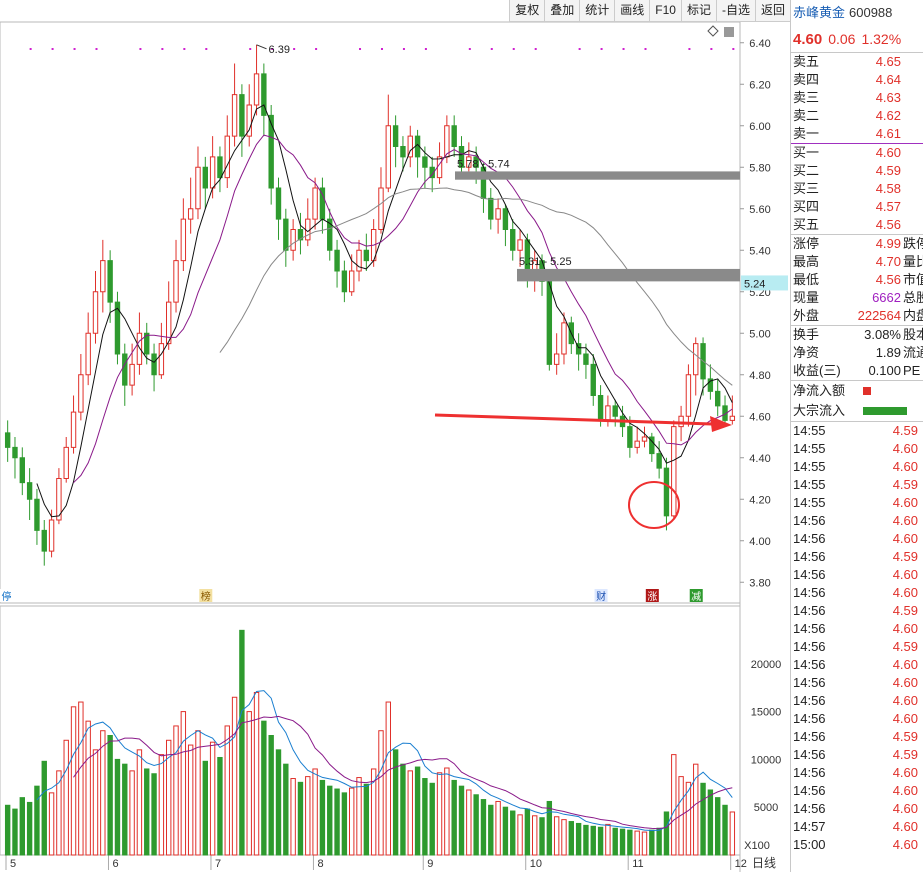 This screenshot has width=923, height=872. Describe the element at coordinates (857, 134) in the screenshot. I see `sell-row: 卖一 4.61` at that location.